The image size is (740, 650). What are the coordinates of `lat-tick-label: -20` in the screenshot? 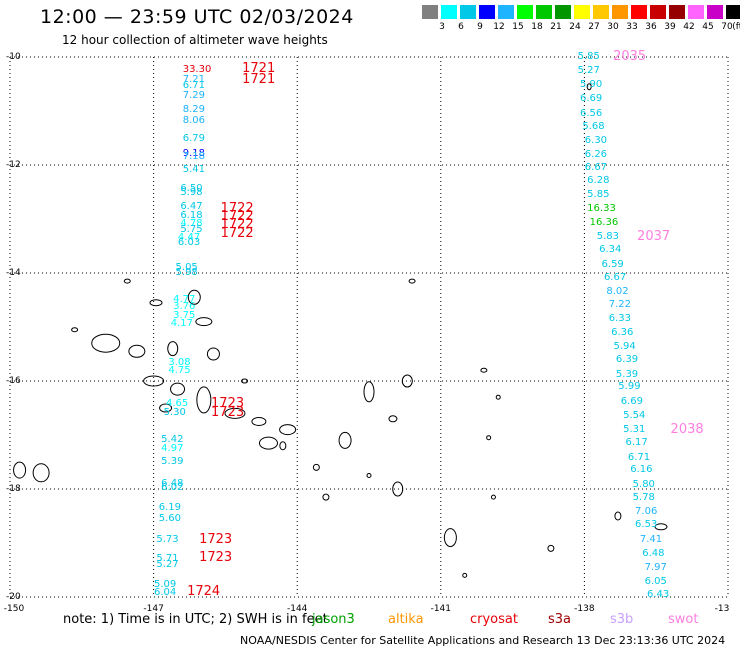 It's located at (13, 597).